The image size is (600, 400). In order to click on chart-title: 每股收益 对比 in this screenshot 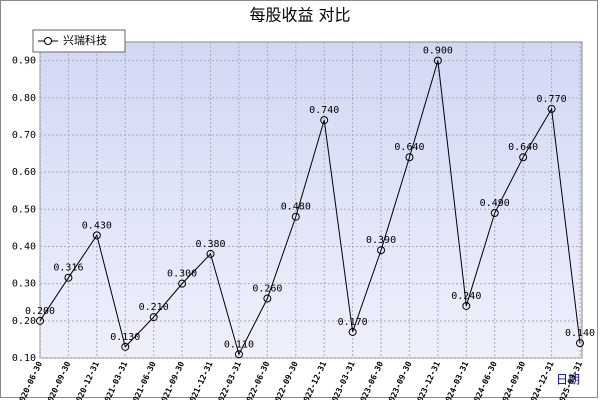, I will do `click(299, 15)`.